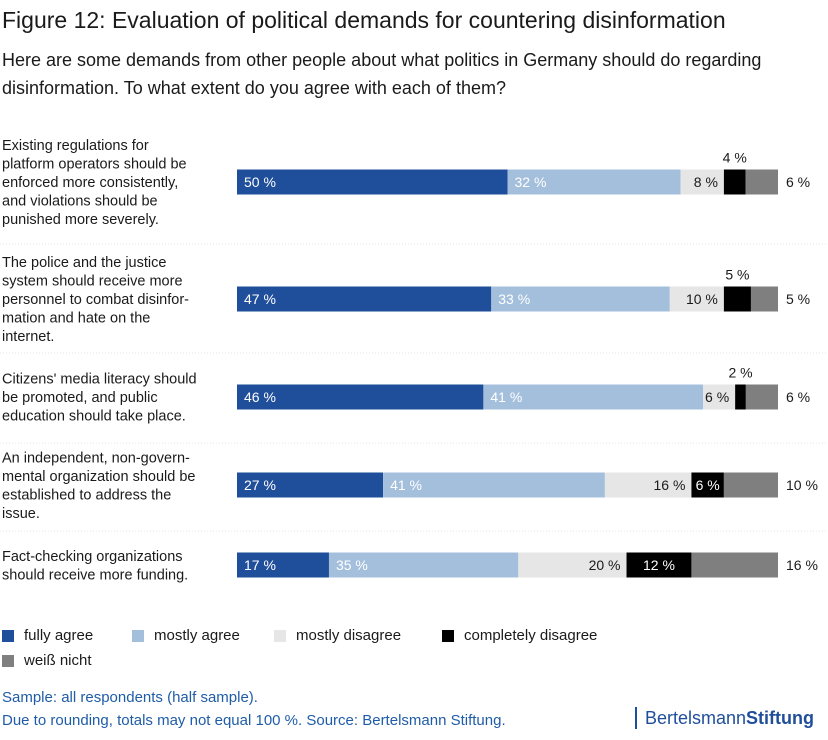  I want to click on legend-label-fully-agree: fully agree, so click(59, 635).